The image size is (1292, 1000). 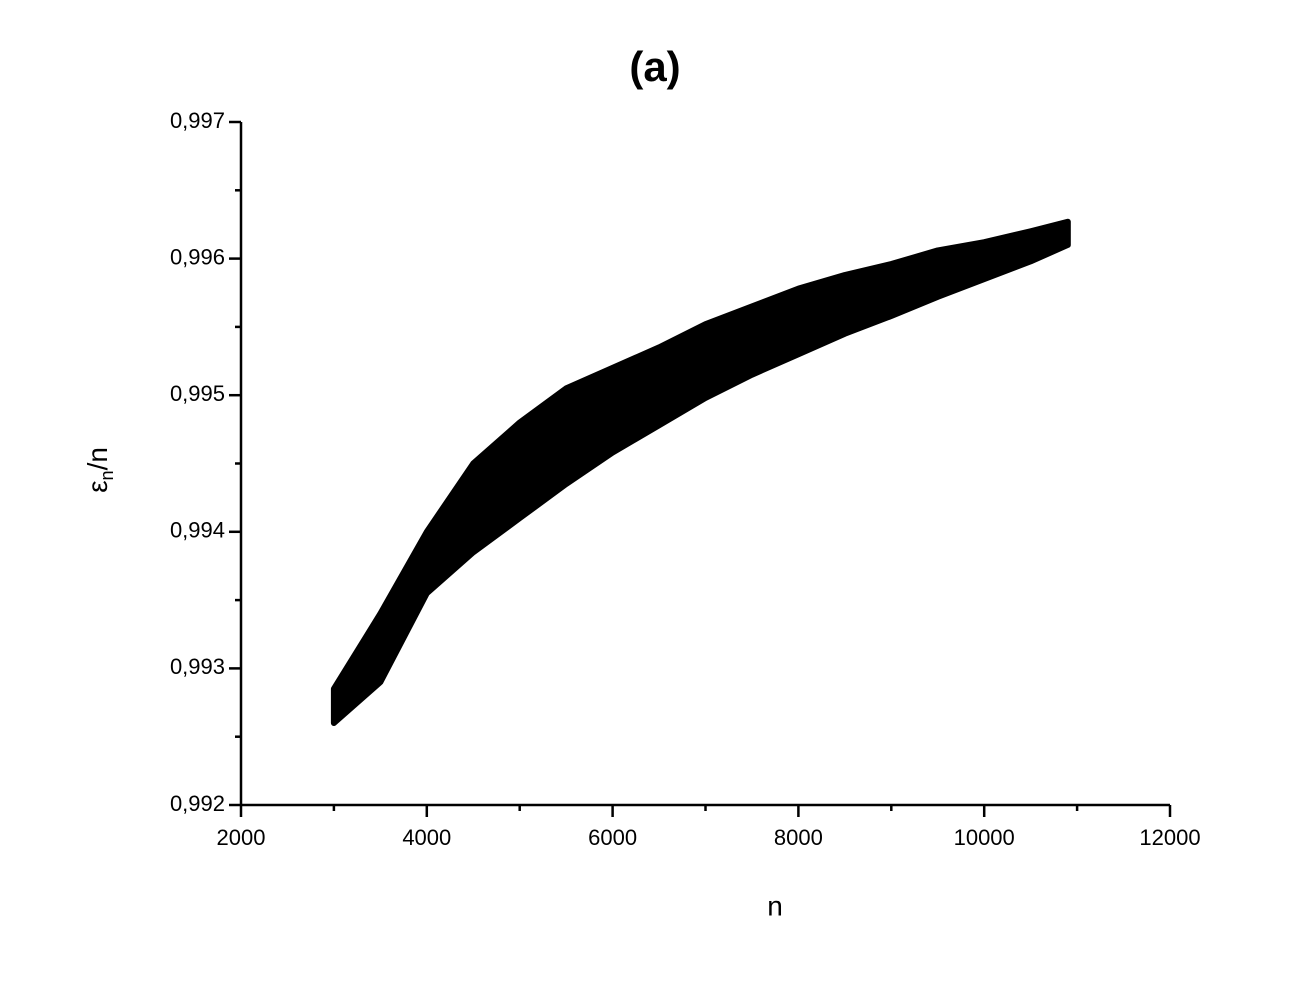 I want to click on y-axis-label: εn/n, so click(x=99, y=470).